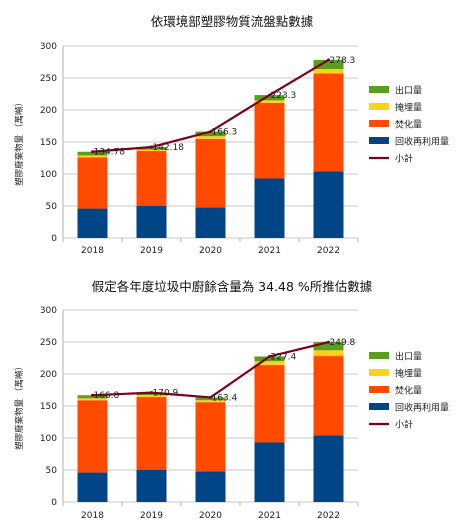  What do you see at coordinates (169, 148) in the screenshot?
I see `total-data-label: 142.18` at bounding box center [169, 148].